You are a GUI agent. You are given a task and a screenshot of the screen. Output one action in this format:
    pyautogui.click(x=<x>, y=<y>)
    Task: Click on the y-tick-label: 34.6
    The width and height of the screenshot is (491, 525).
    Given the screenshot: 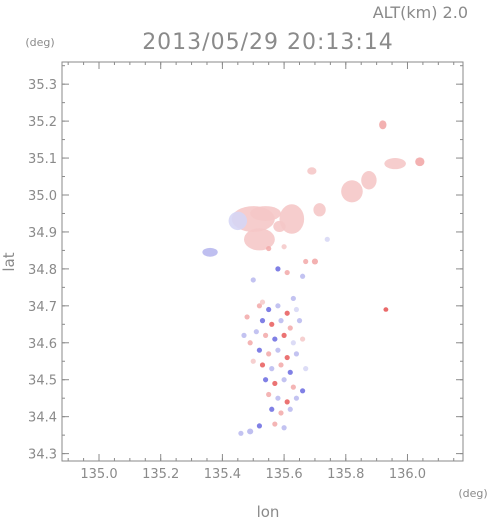 What is the action you would take?
    pyautogui.click(x=42, y=344)
    